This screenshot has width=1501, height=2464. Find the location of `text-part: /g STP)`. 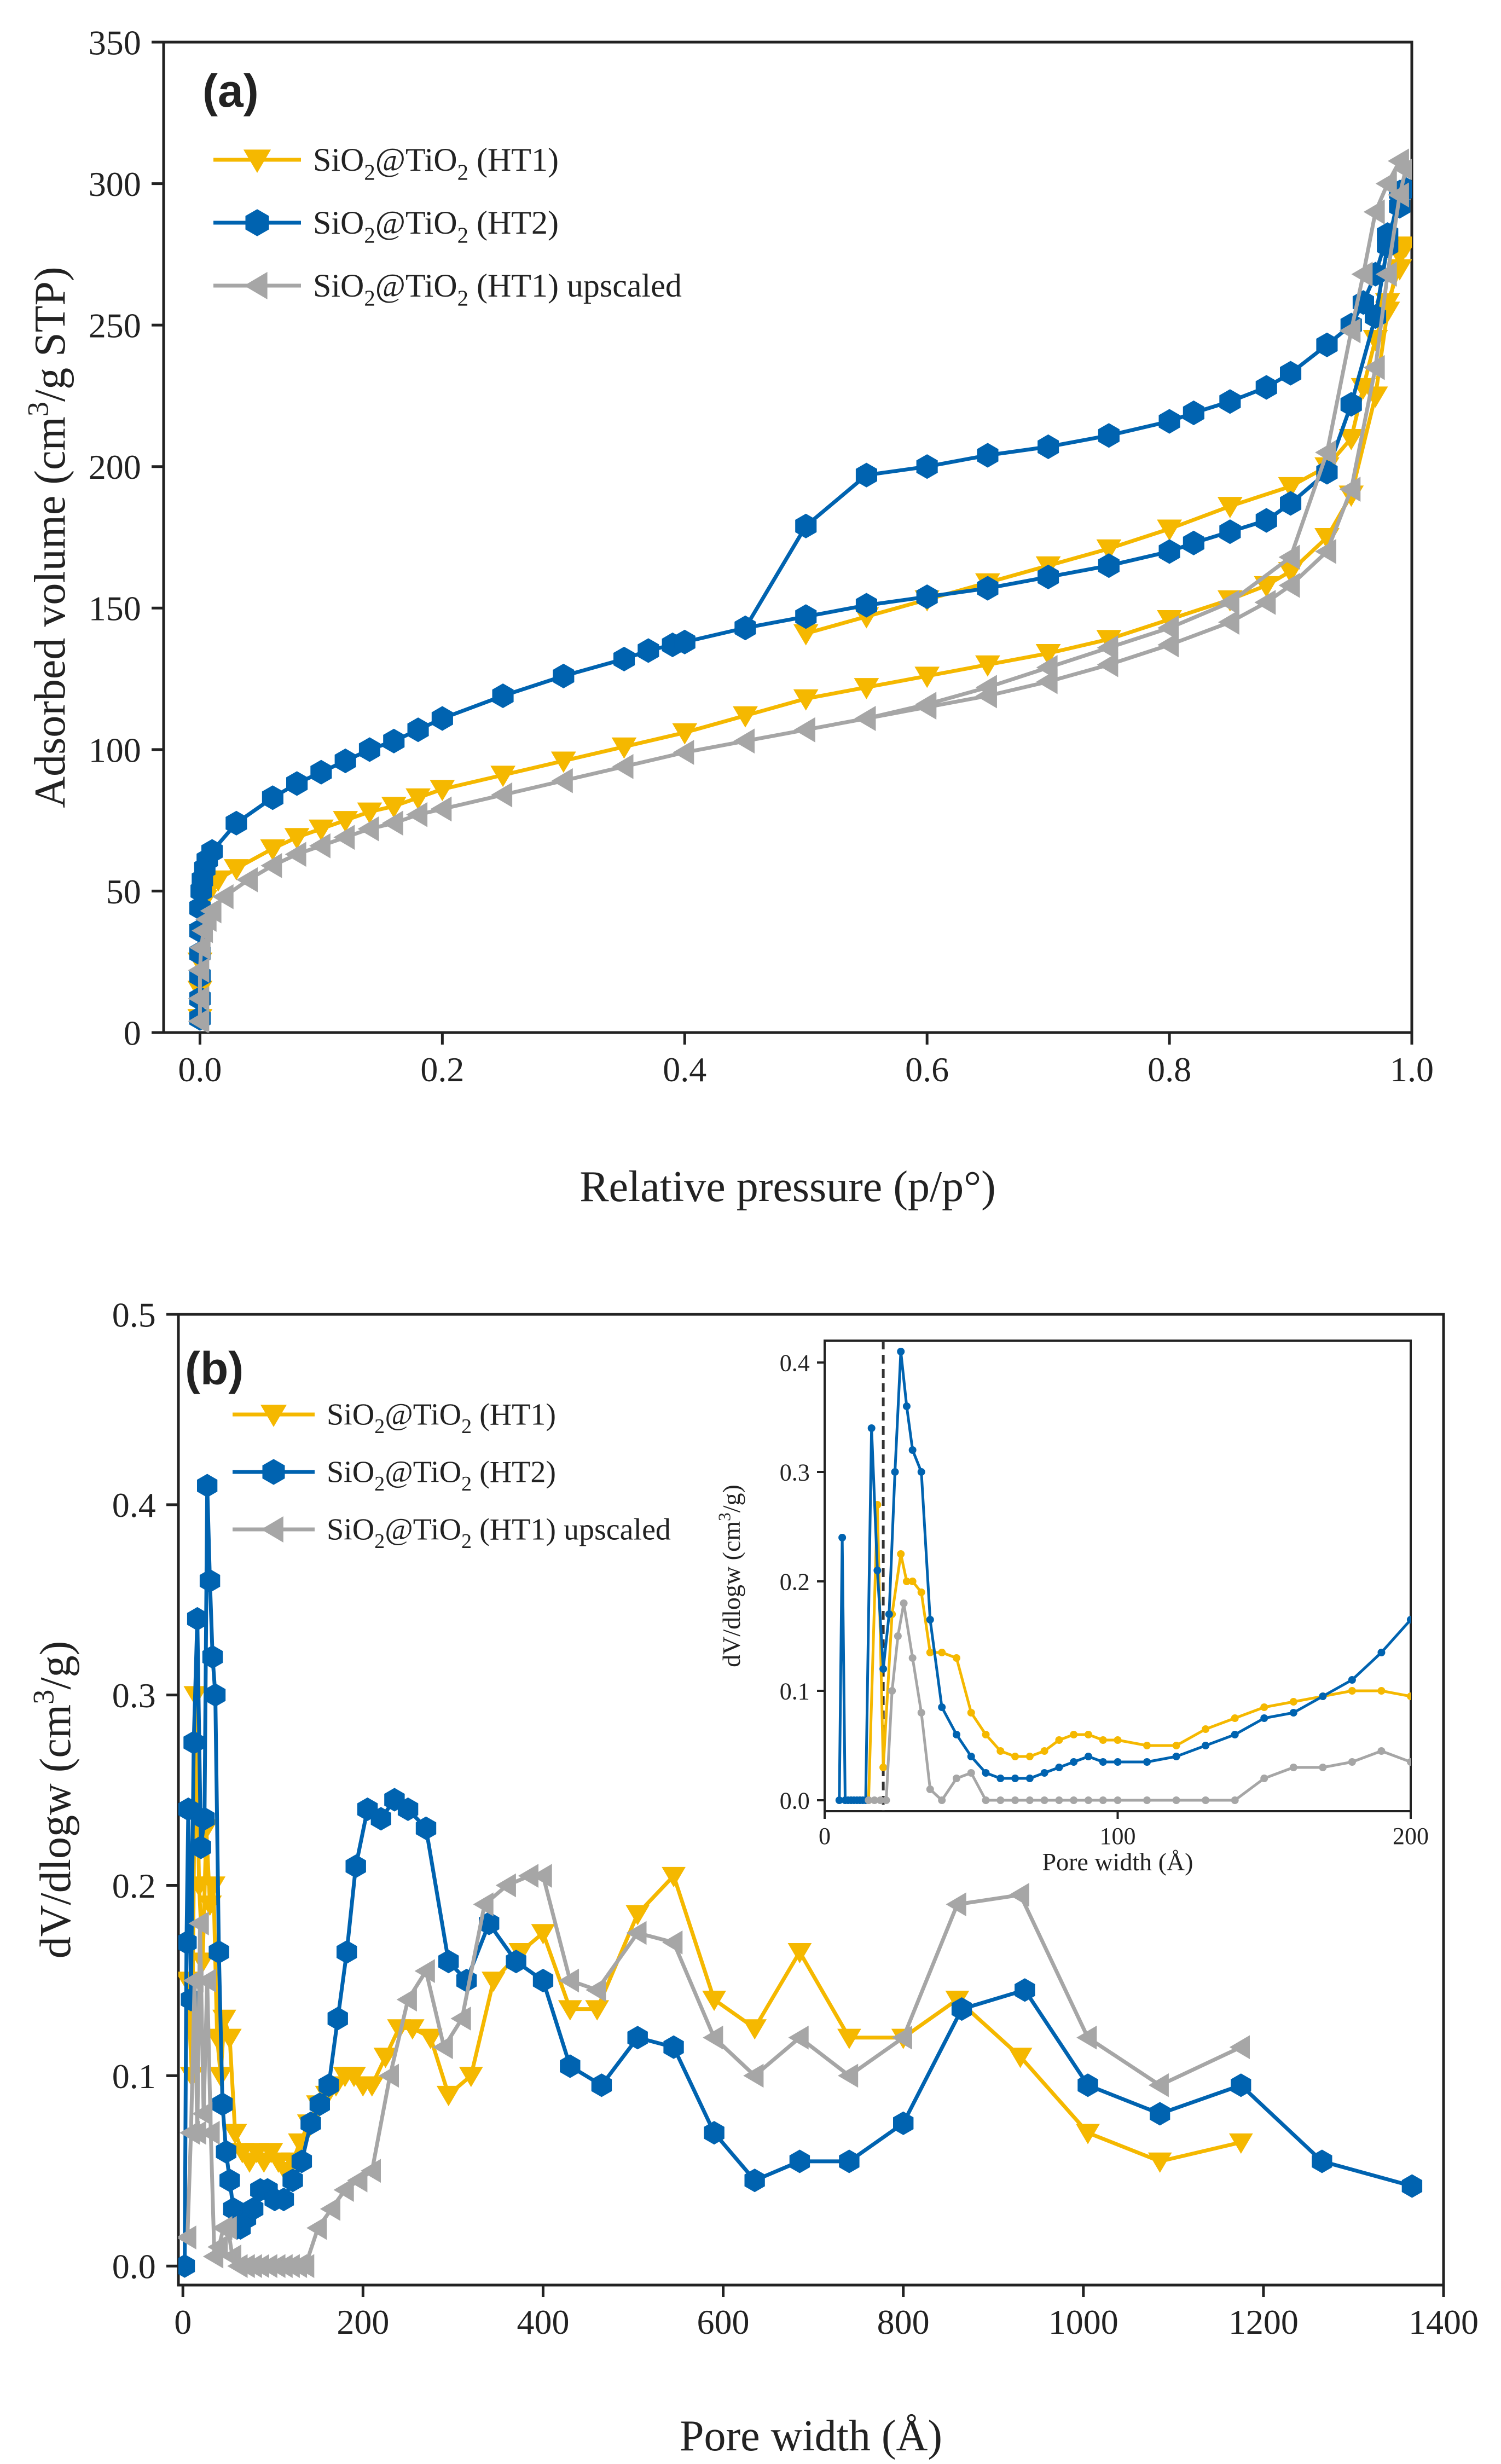

text-part: /g STP) is located at coordinates (50, 334).